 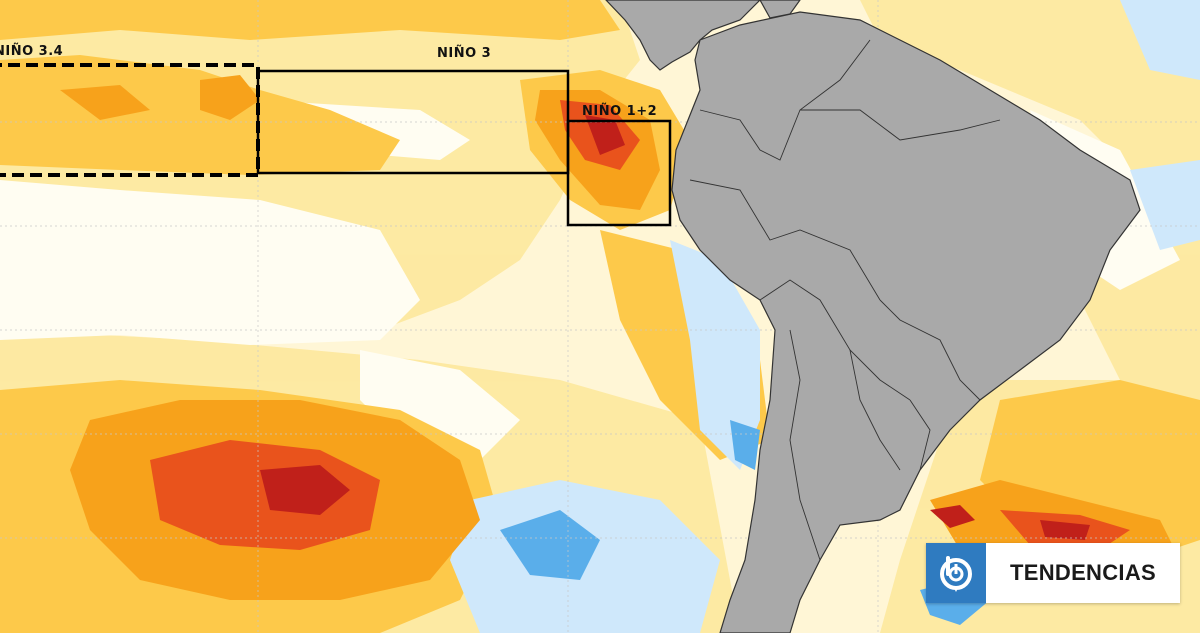 What do you see at coordinates (336, 145) in the screenshot?
I see `nino-region-boxes` at bounding box center [336, 145].